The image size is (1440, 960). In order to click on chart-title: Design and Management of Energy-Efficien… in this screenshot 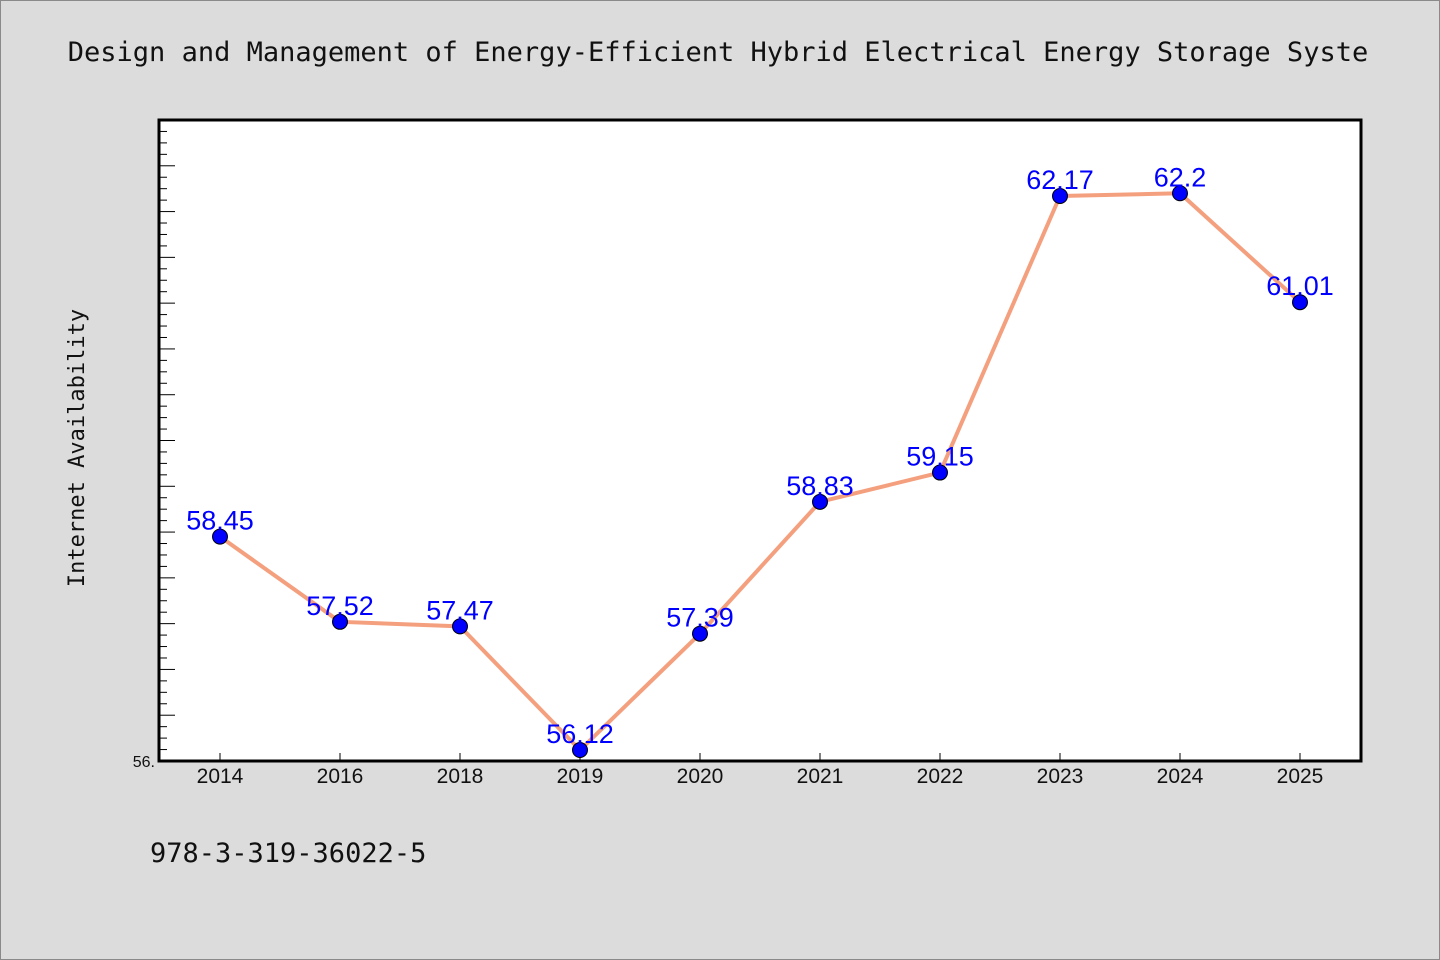, I will do `click(718, 52)`.